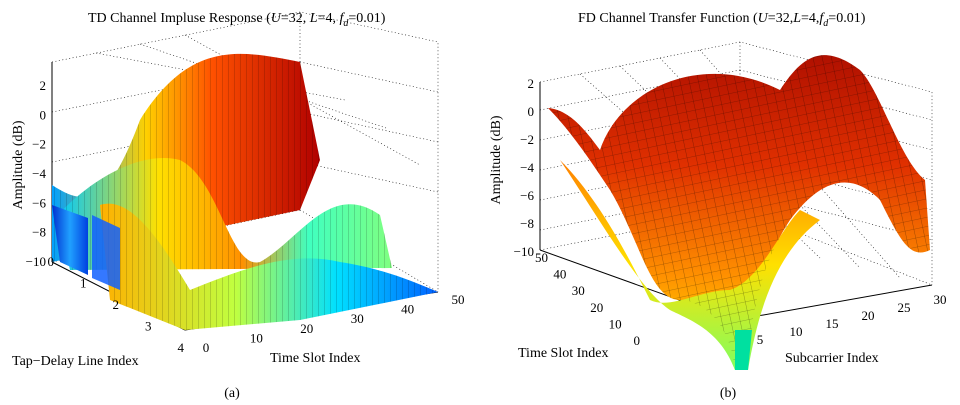 The image size is (960, 405). I want to click on left-title-f-val: =0.01), so click(366, 18).